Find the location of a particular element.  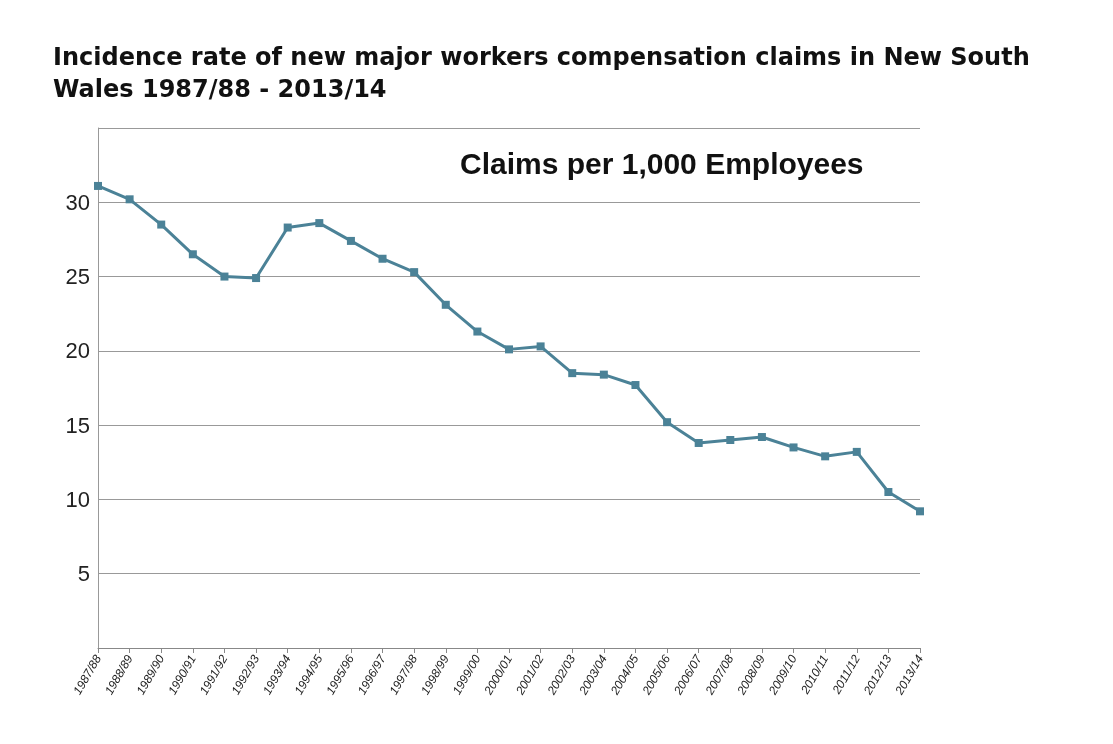

y-tick-label: 15 is located at coordinates (77, 425).